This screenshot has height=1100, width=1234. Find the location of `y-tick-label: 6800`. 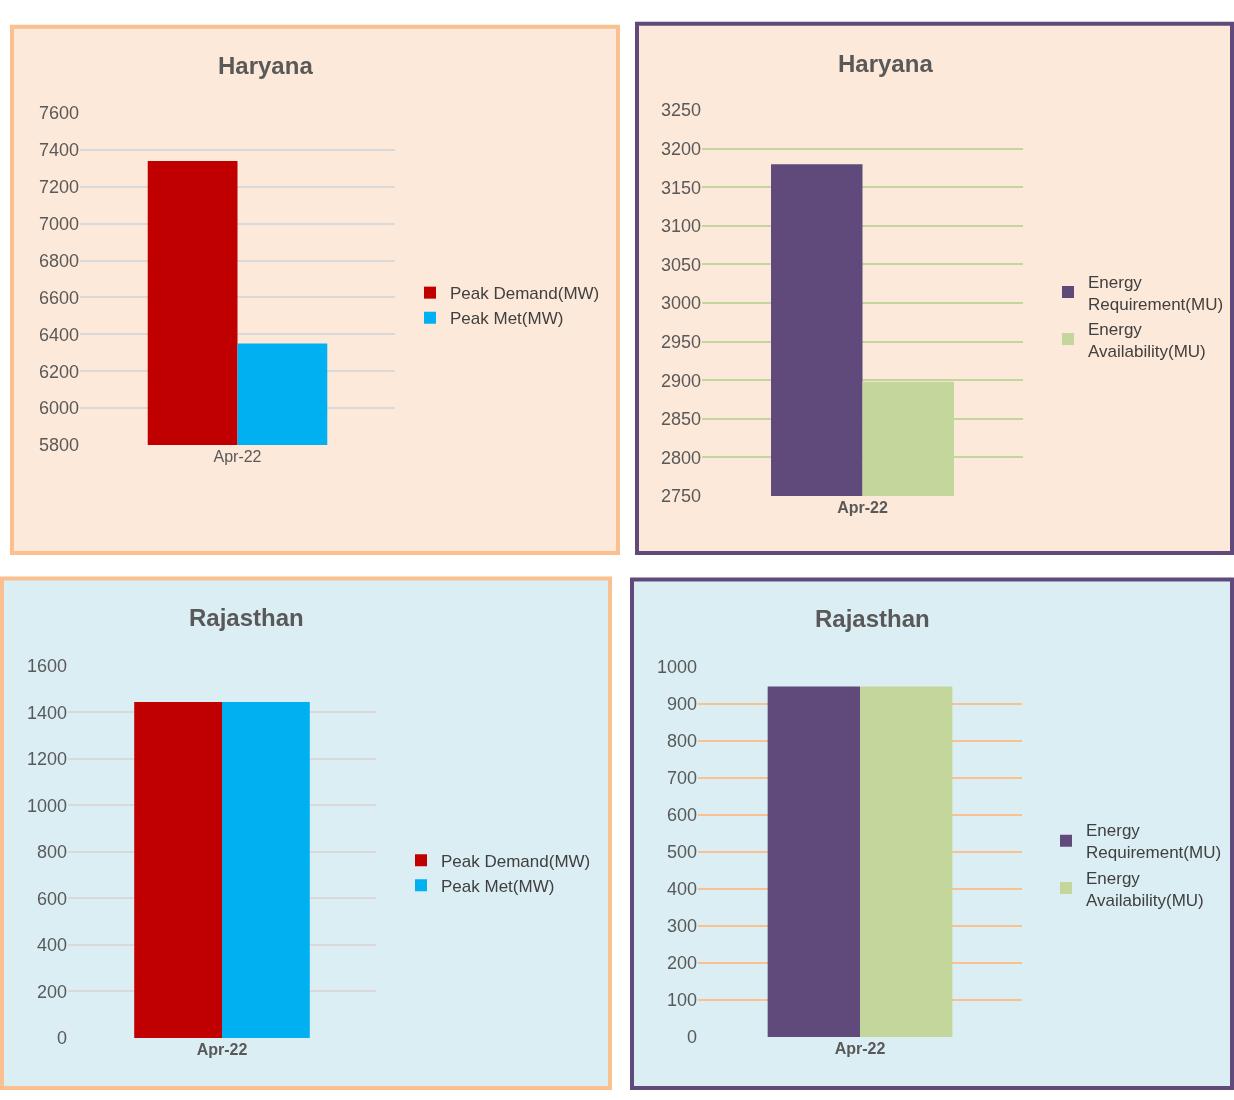

y-tick-label: 6800 is located at coordinates (58, 260).